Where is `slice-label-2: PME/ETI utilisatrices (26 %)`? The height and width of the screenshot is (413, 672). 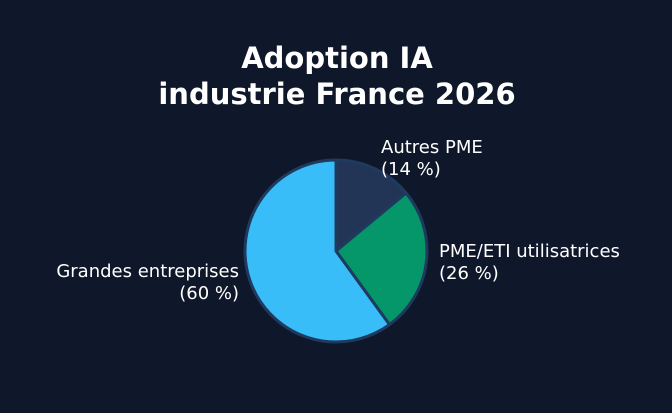 slice-label-2: PME/ETI utilisatrices (26 %) is located at coordinates (529, 262).